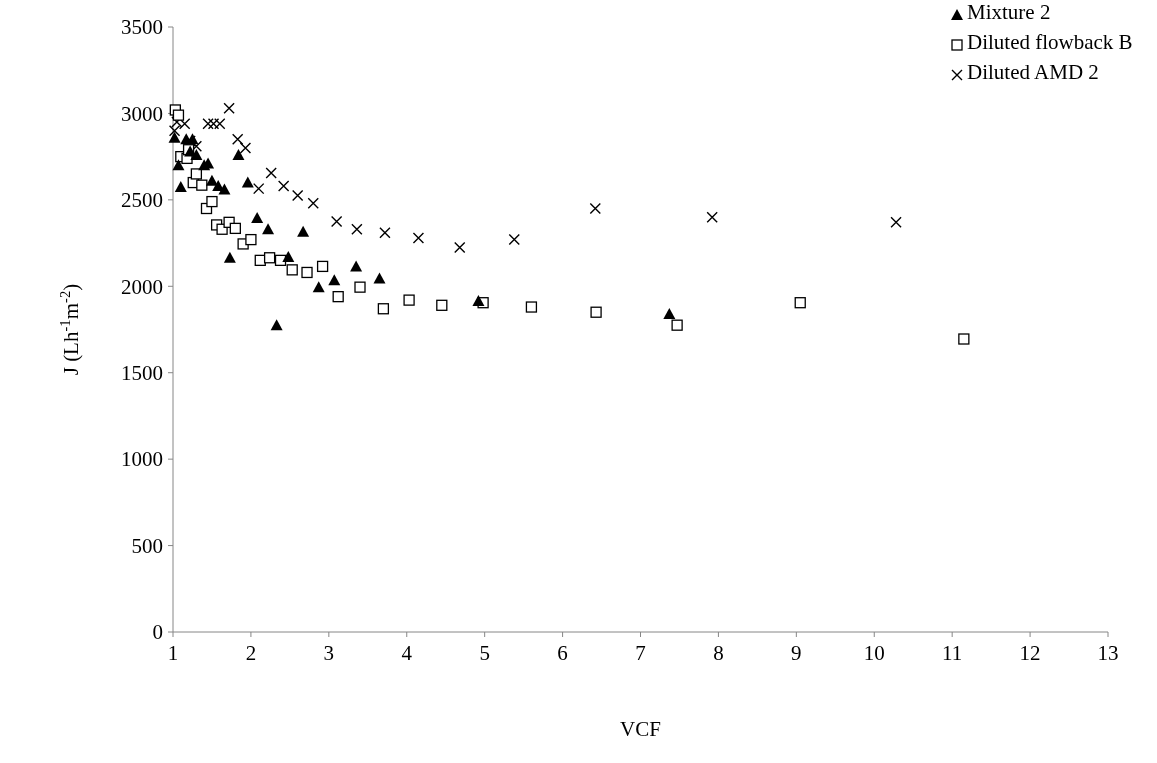 The width and height of the screenshot is (1157, 763). What do you see at coordinates (874, 653) in the screenshot?
I see `x-tick-label: 10` at bounding box center [874, 653].